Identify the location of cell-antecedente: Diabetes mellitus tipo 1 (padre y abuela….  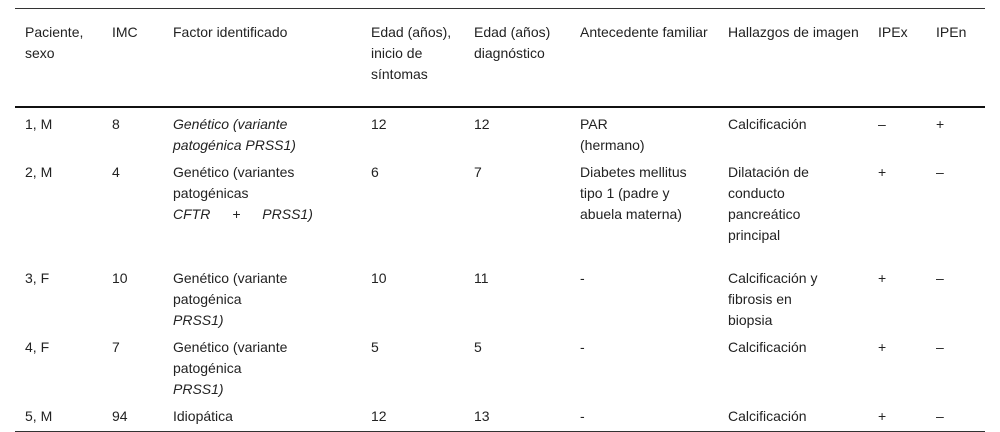
(633, 192).